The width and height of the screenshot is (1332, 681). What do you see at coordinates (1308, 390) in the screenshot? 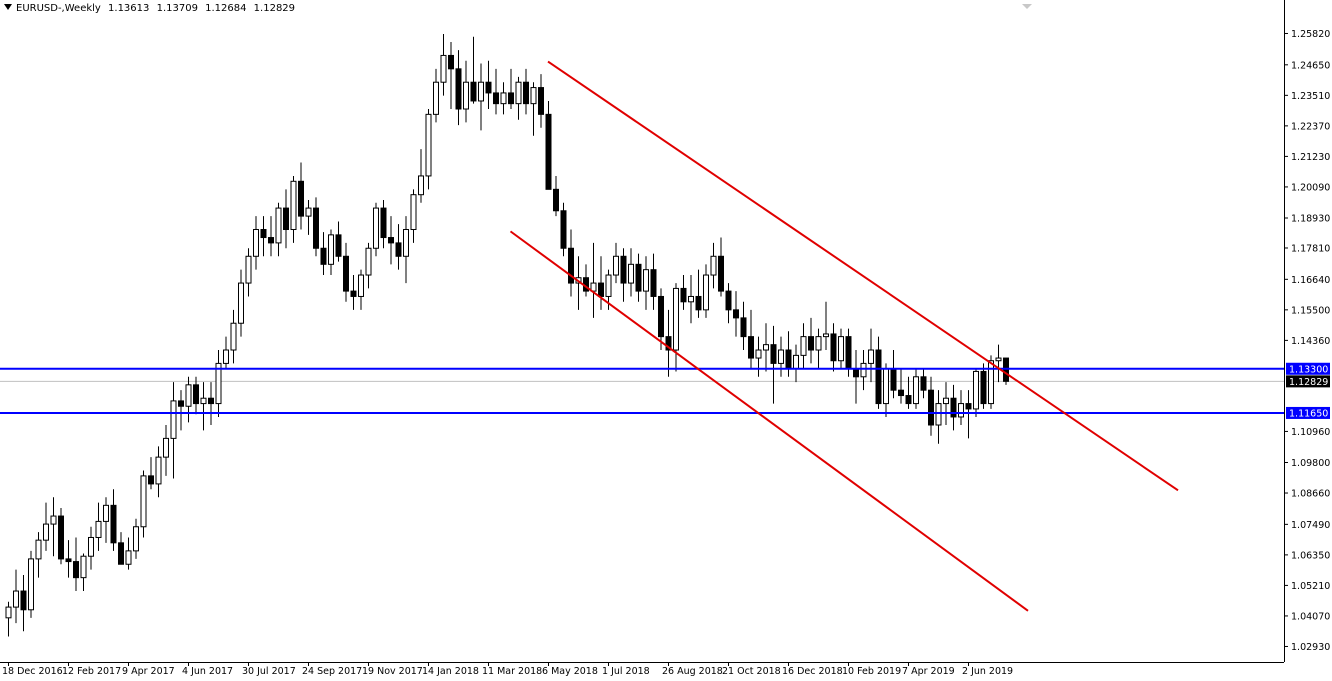
I see `price-tags-layer: 1.13300 1.11650 1.12829` at bounding box center [1308, 390].